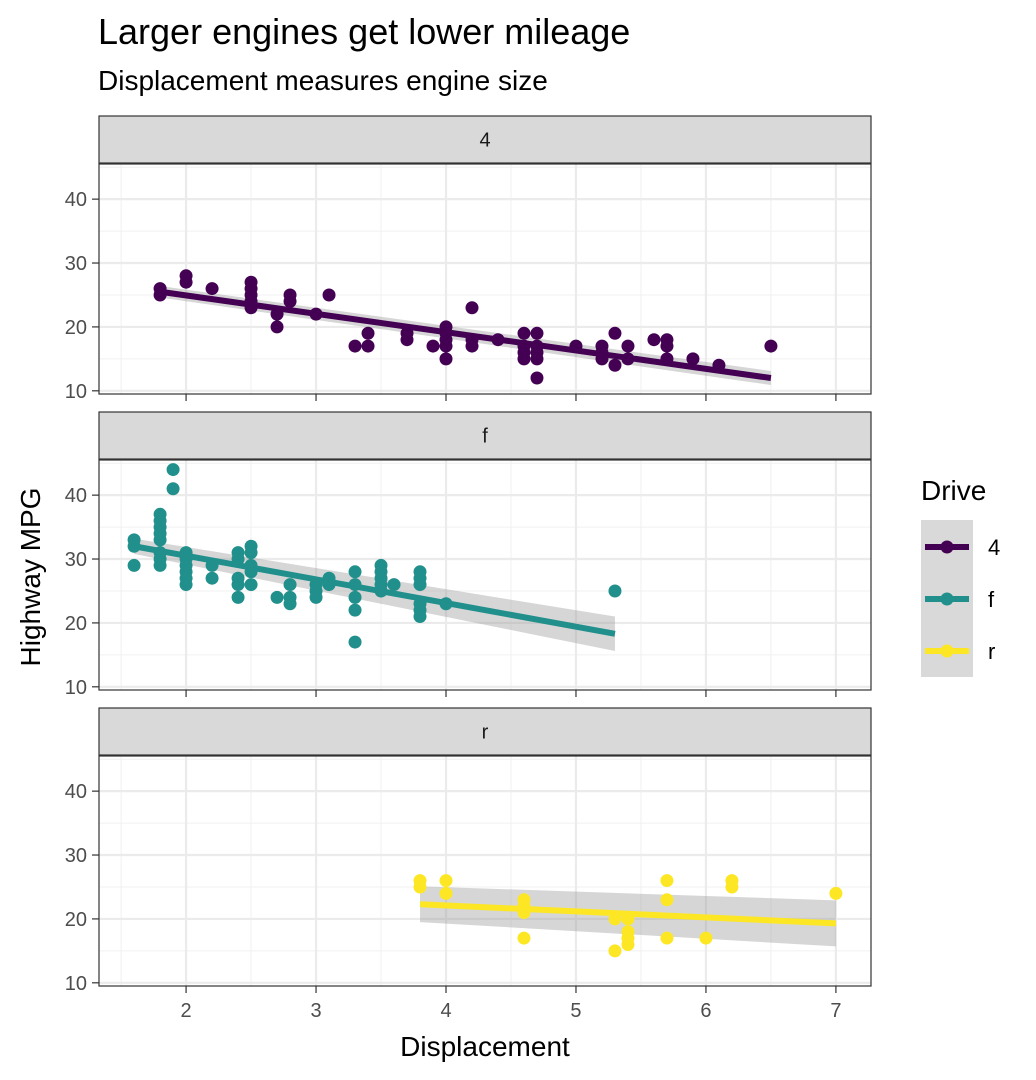 The width and height of the screenshot is (1036, 1080). I want to click on y-axis-label: Highway MPG, so click(30, 577).